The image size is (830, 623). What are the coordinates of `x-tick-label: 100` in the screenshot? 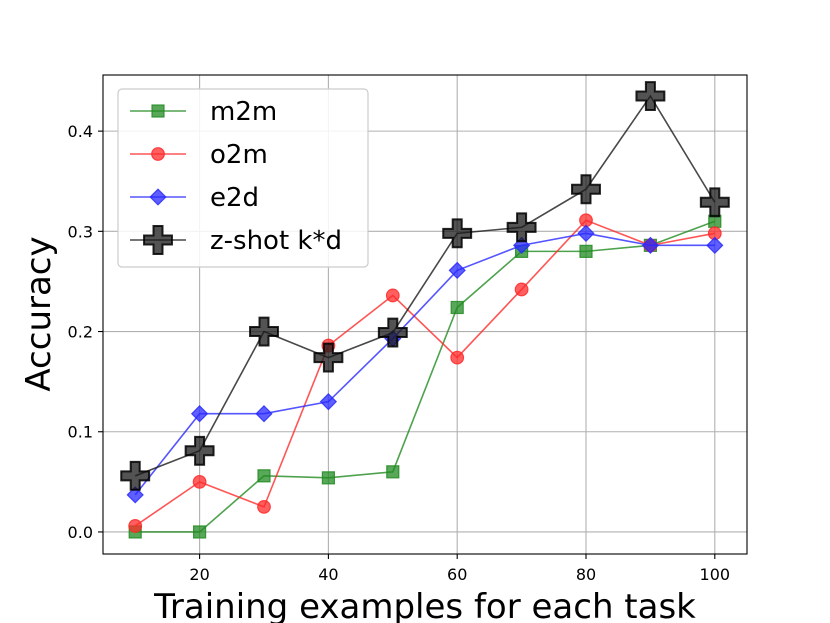 It's located at (715, 574).